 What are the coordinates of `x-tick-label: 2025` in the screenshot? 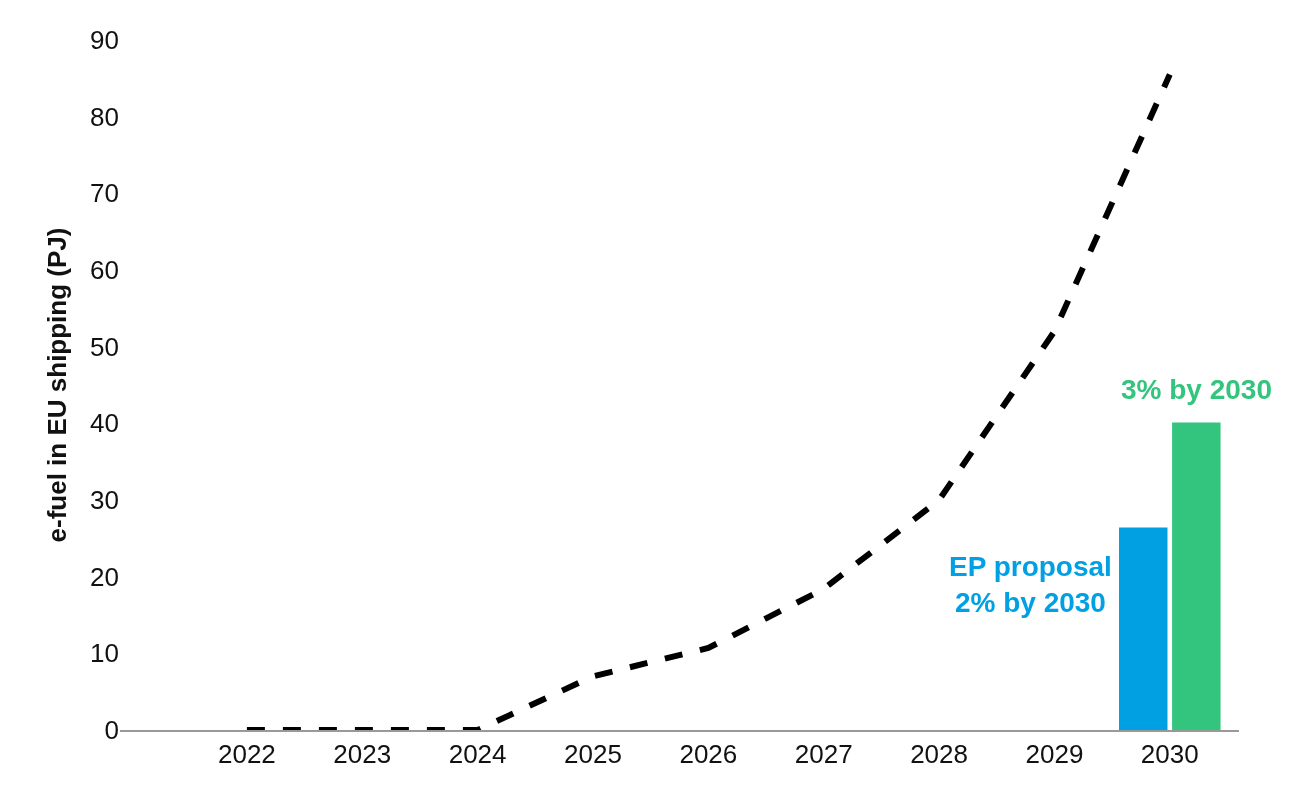 It's located at (593, 754).